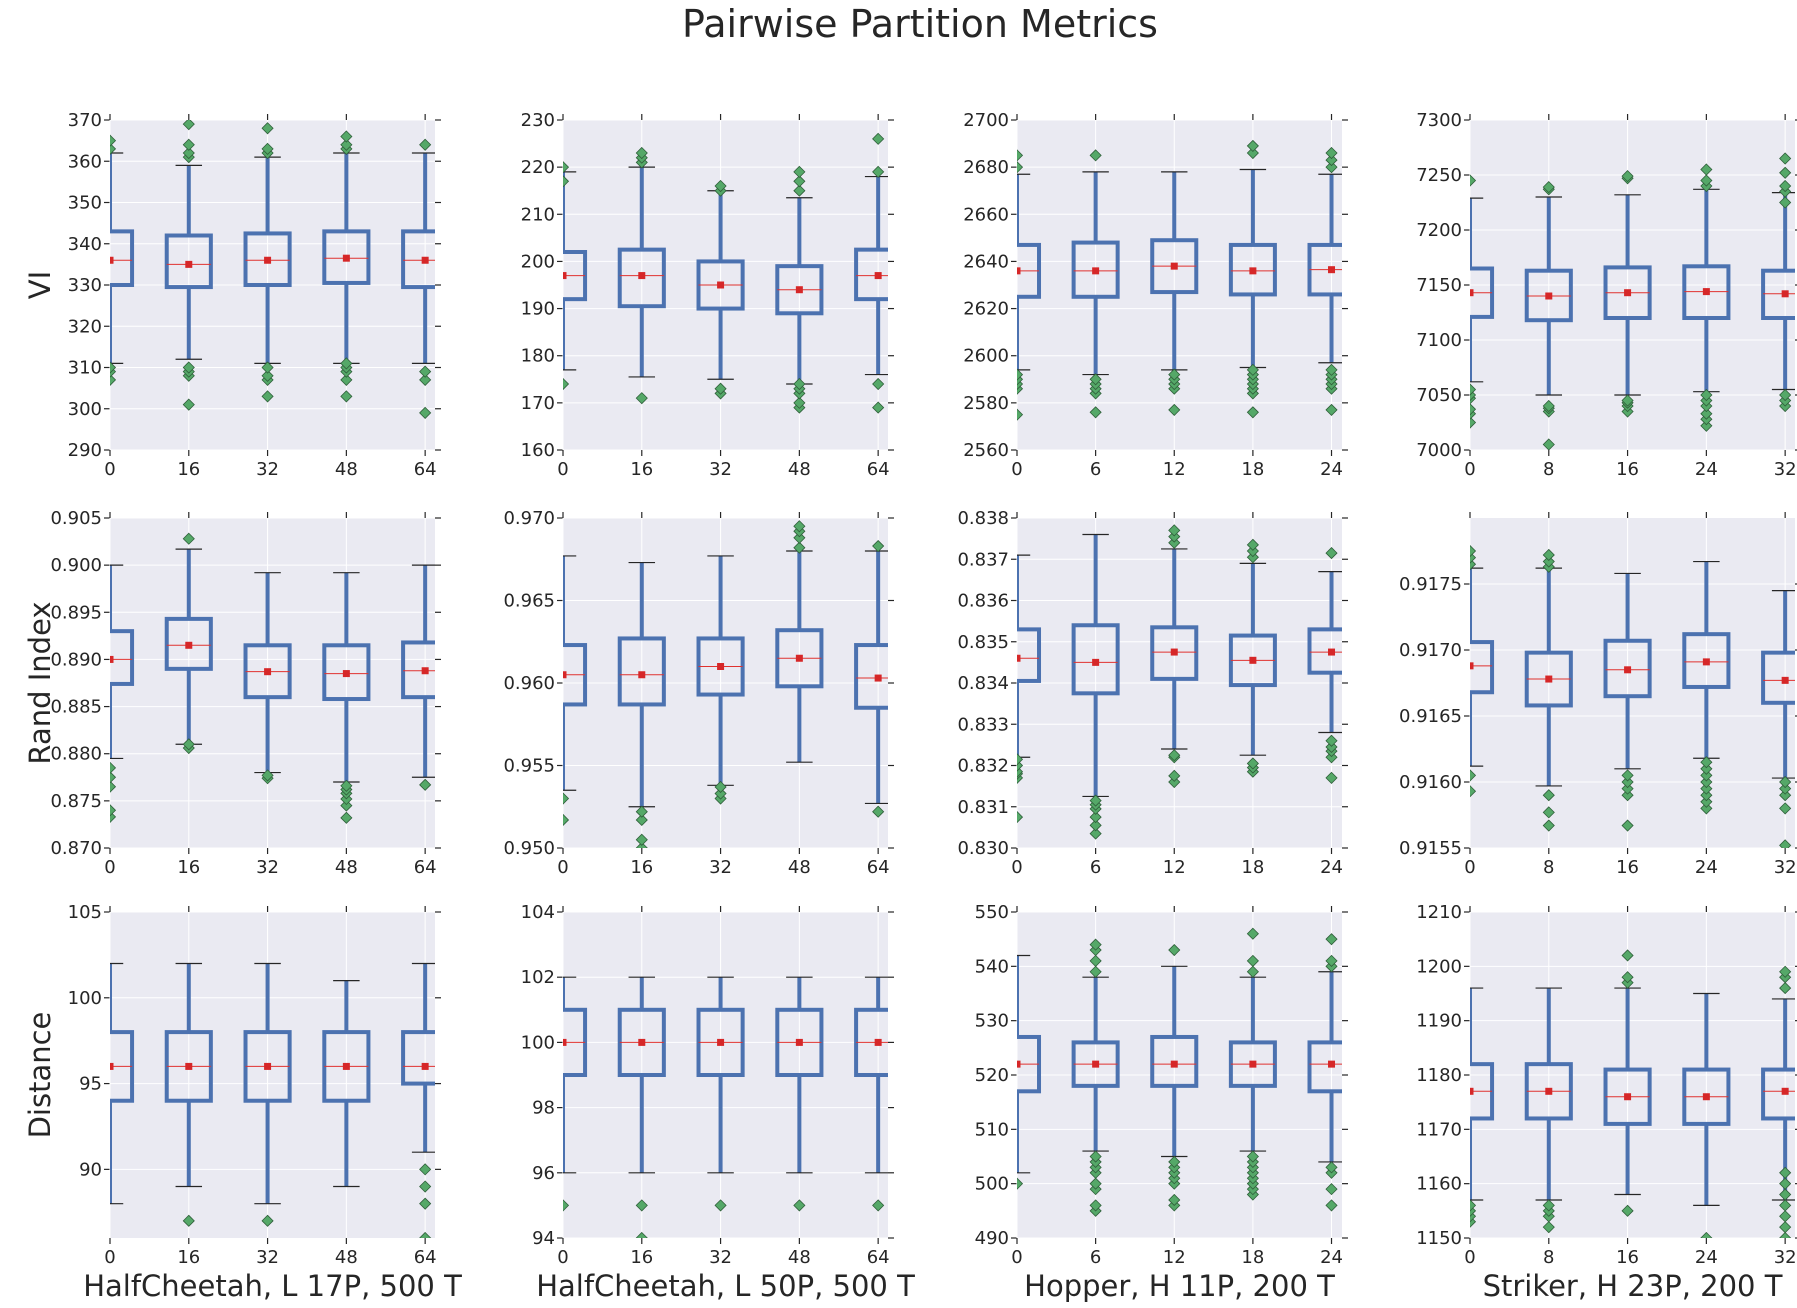 Image resolution: width=1797 pixels, height=1308 pixels. Describe the element at coordinates (698, 693) in the screenshot. I see `panel-r1c1: 0.950 0.955 0.960 0.965 0.970 0 16 32 48 64` at that location.